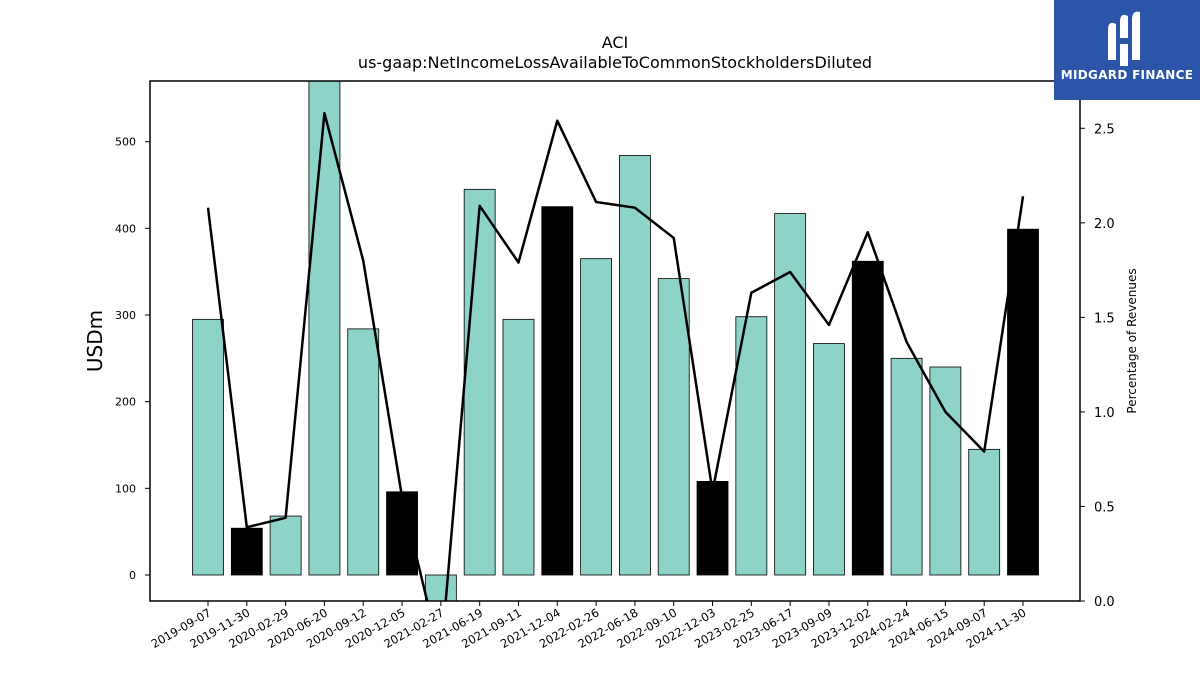 The height and width of the screenshot is (675, 1200). I want to click on y-tick-label: 200, so click(125, 402).